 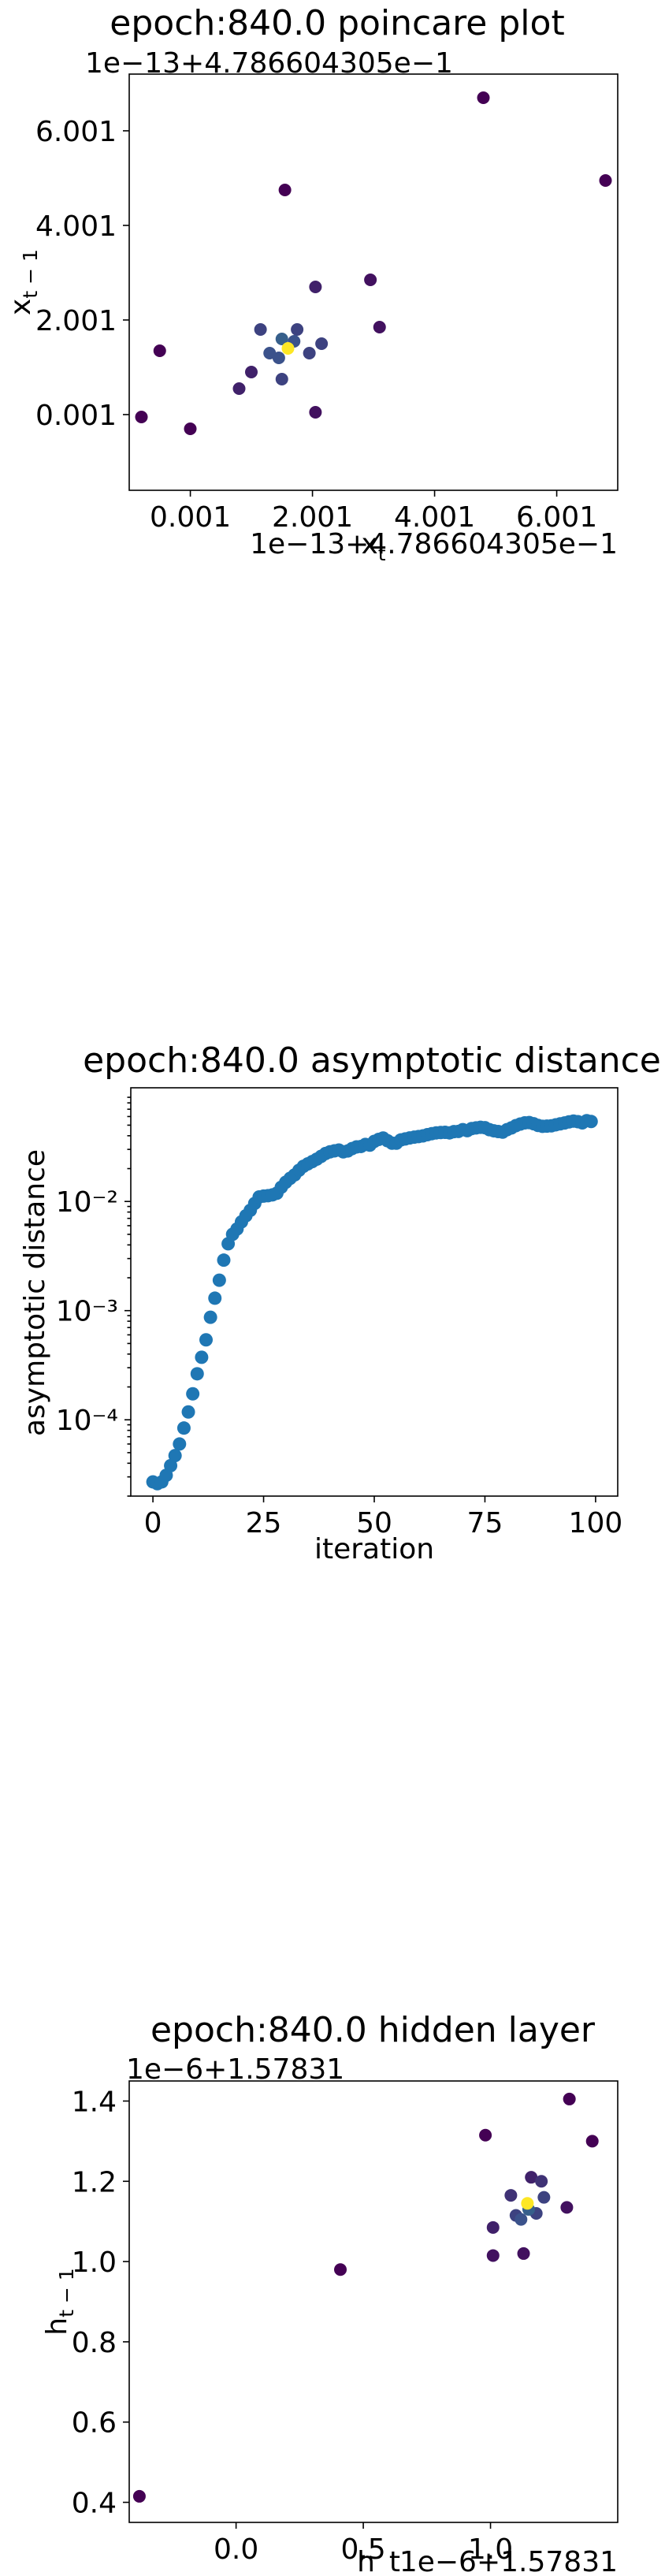 I want to click on y-tick-label: 0.4, so click(x=94, y=2504).